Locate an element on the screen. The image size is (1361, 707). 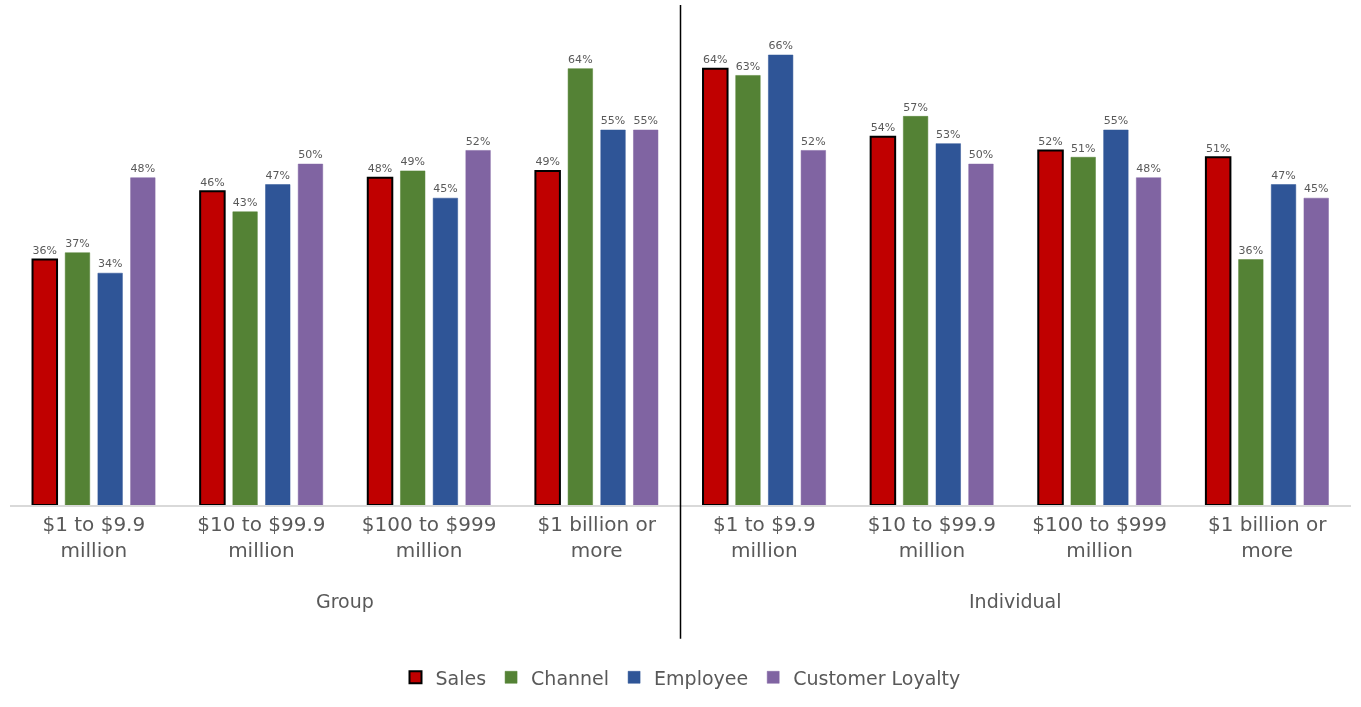
data-label: 37% is located at coordinates (77, 243).